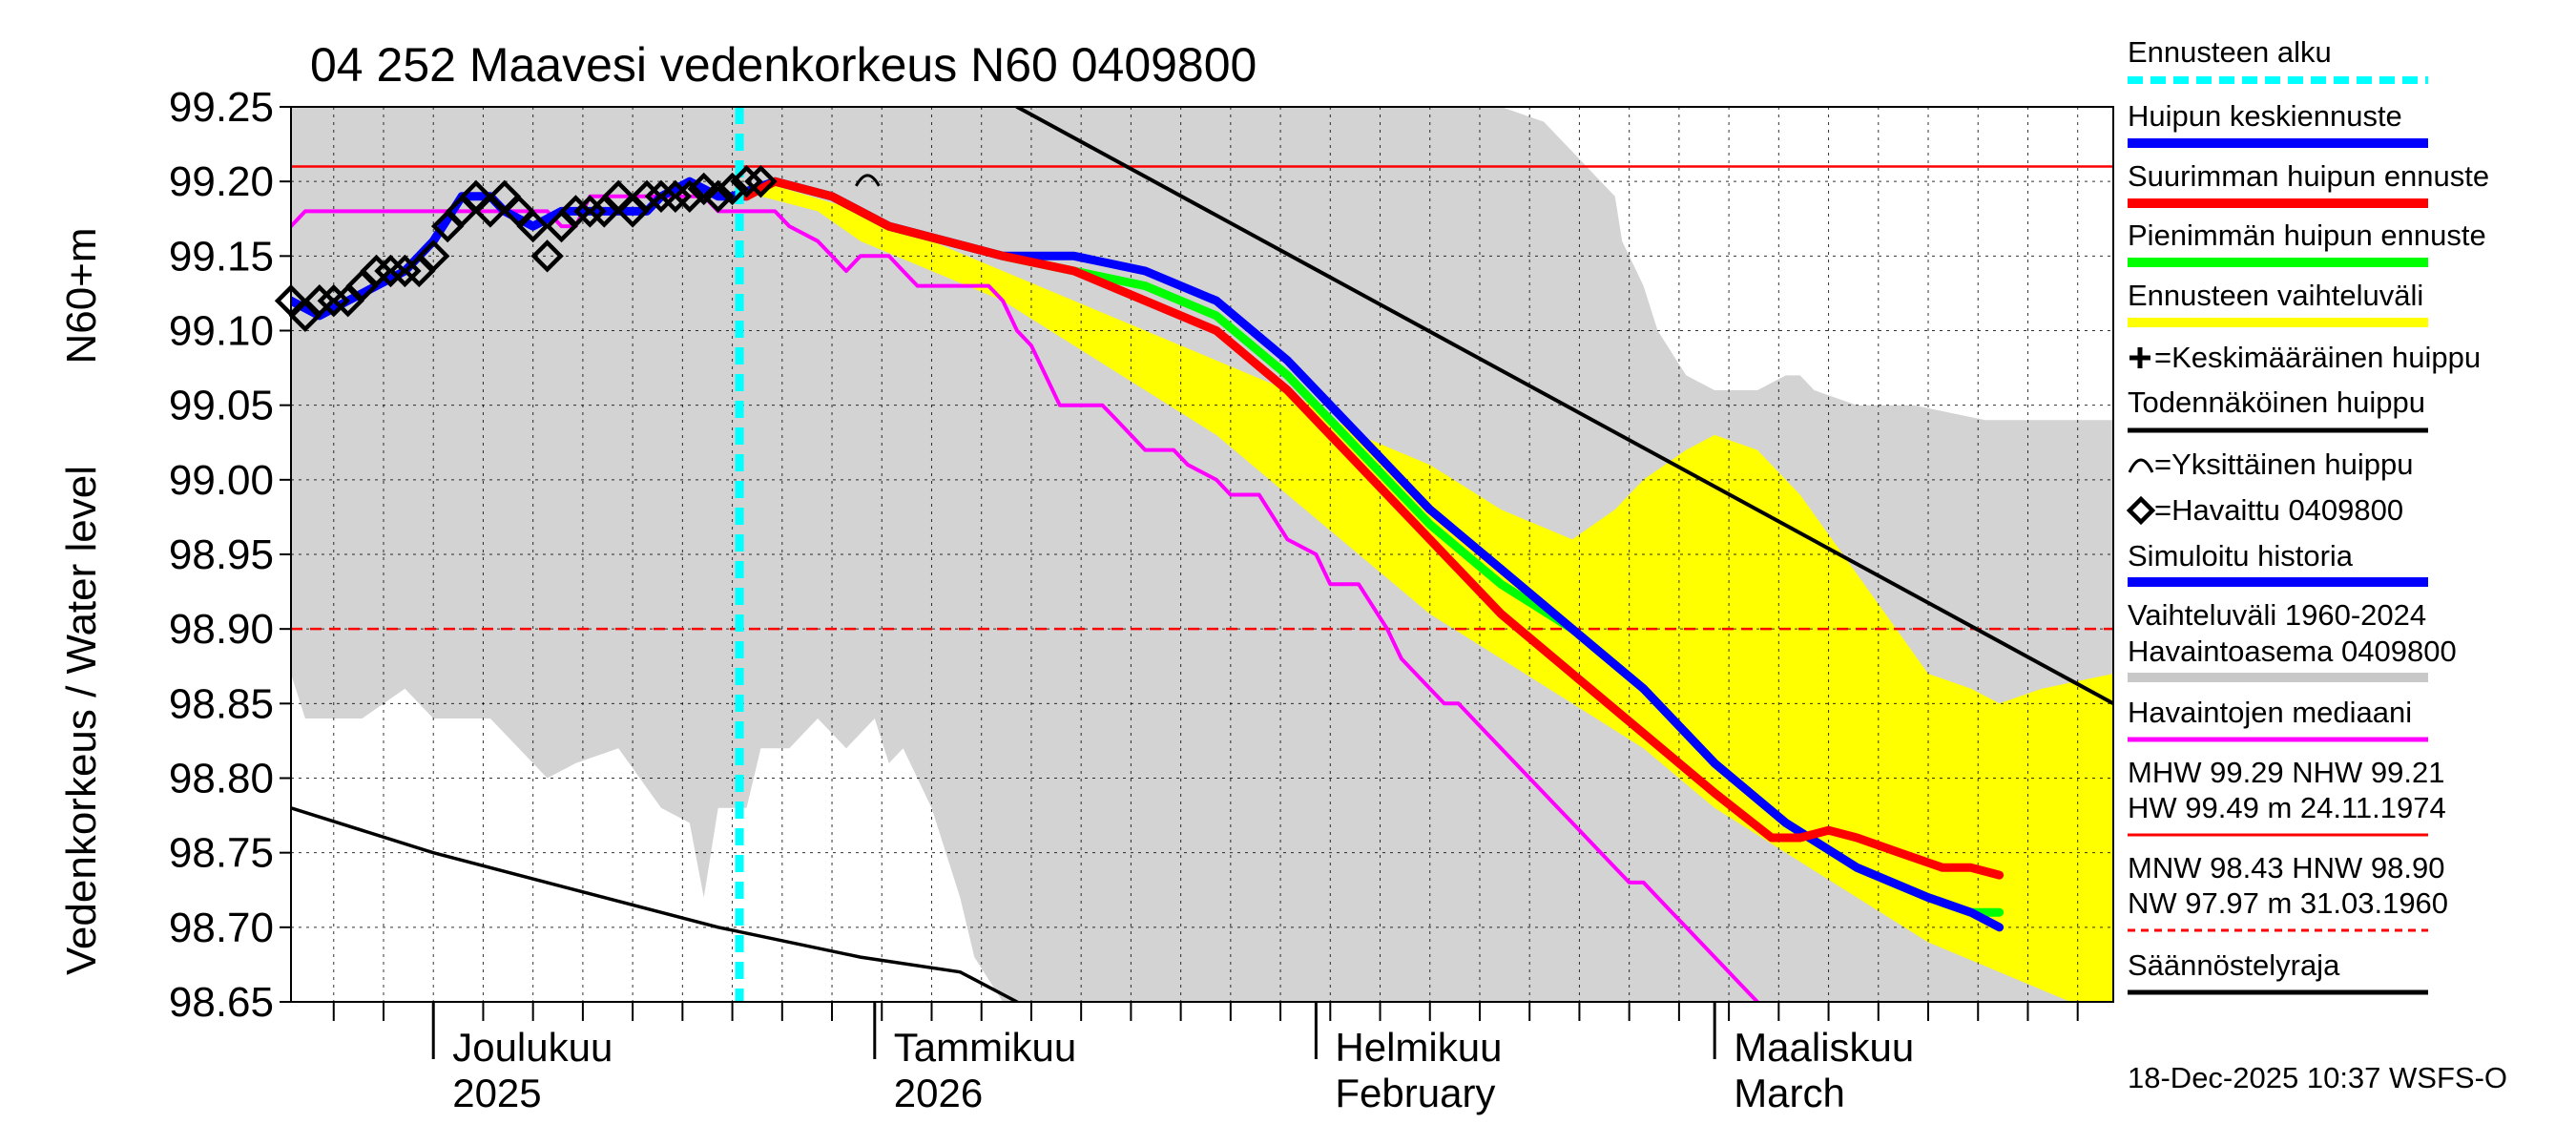 This screenshot has width=2576, height=1145. I want to click on legend-label: Todennäköinen huippu, so click(2276, 402).